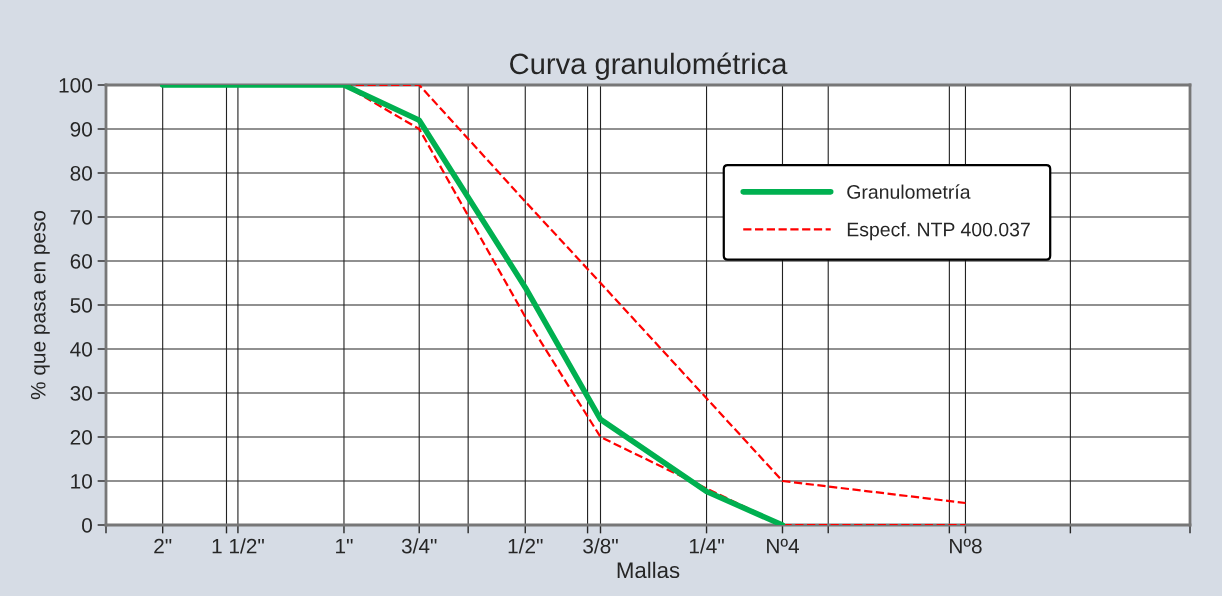 This screenshot has height=596, width=1222. What do you see at coordinates (344, 546) in the screenshot?
I see `x-tick-label: 1"` at bounding box center [344, 546].